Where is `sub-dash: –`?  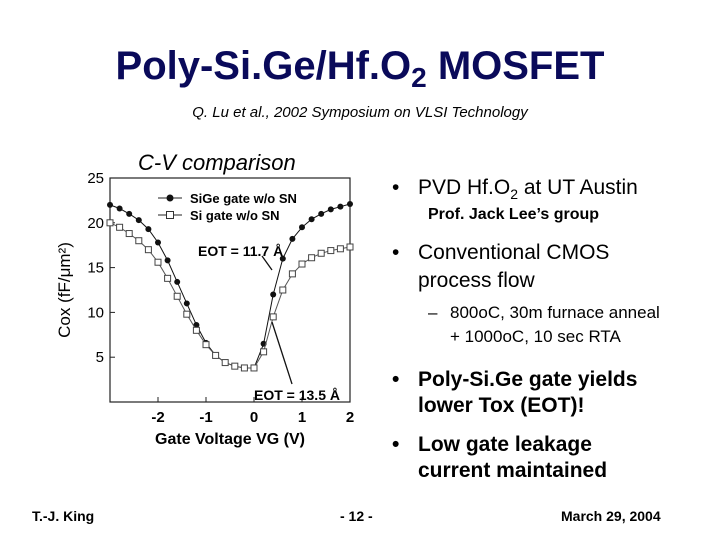
sub-dash: – is located at coordinates (433, 312).